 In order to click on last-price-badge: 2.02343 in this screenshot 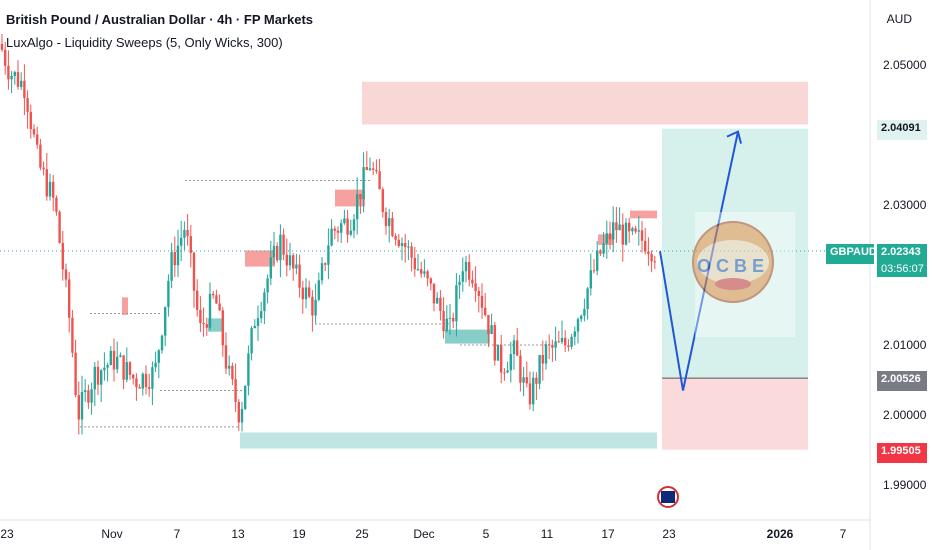, I will do `click(902, 252)`.